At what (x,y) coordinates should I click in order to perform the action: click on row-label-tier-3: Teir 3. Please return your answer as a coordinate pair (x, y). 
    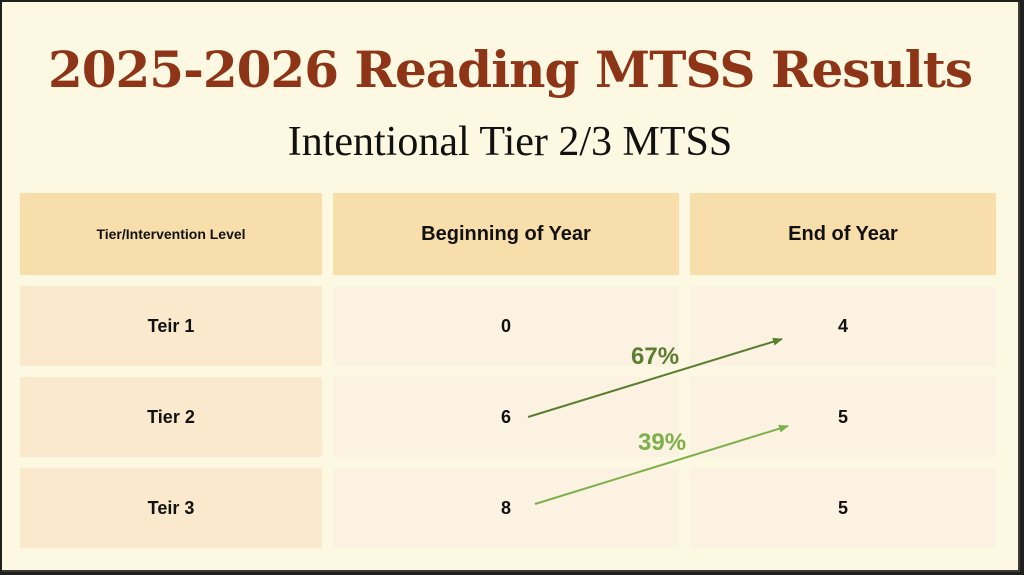
    Looking at the image, I should click on (171, 508).